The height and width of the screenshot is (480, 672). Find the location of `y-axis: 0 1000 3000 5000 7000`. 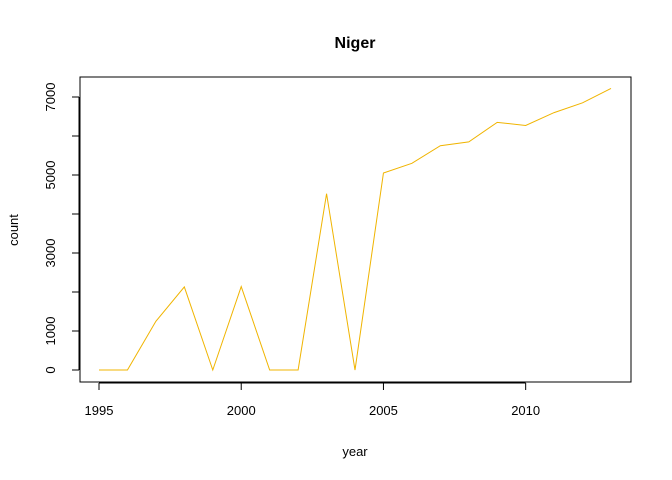

y-axis: 0 1000 3000 5000 7000 is located at coordinates (61, 228).